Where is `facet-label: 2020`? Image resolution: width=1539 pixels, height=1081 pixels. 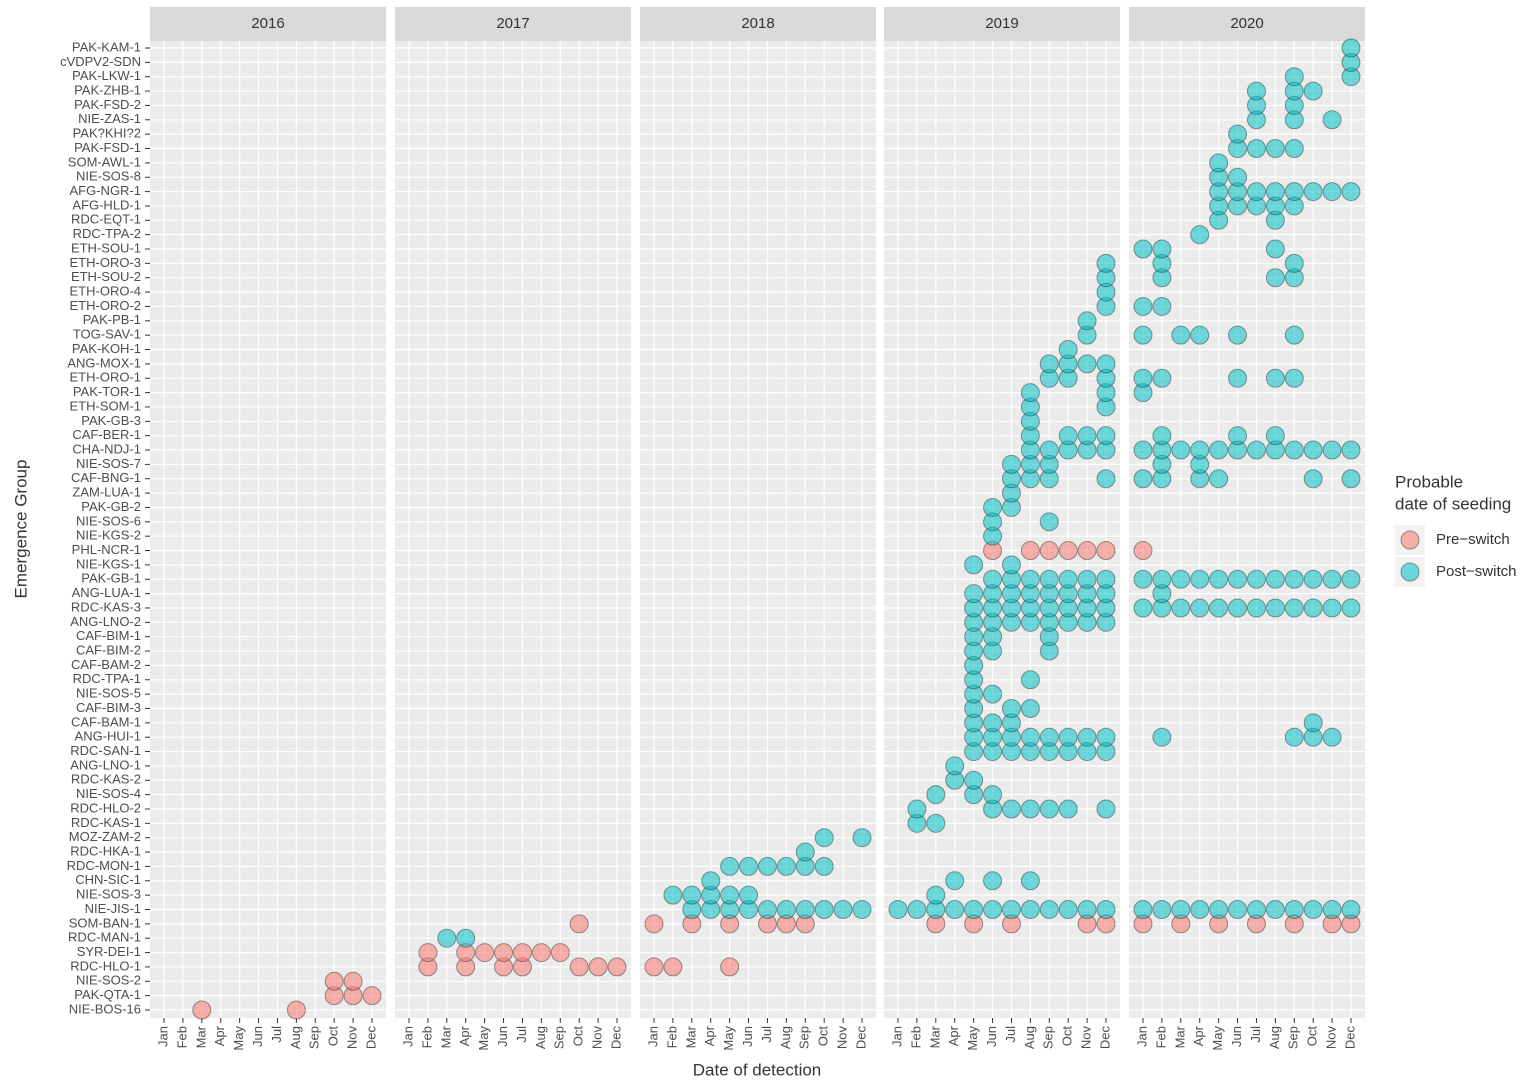
facet-label: 2020 is located at coordinates (1246, 23).